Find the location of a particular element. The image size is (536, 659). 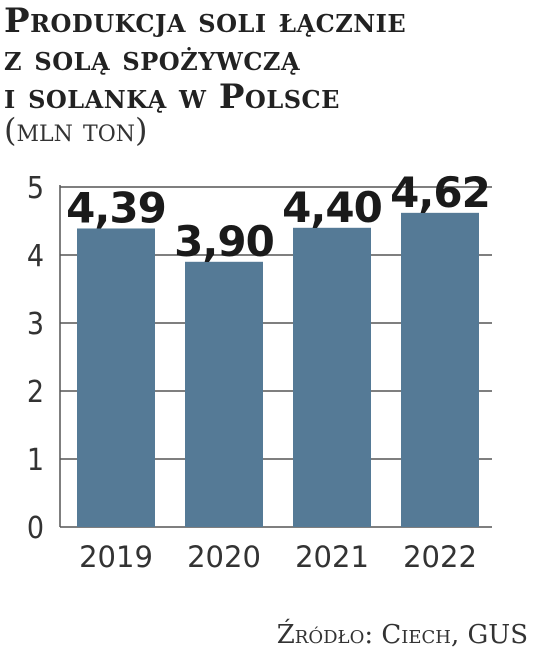

data-label-2019: 4,39 is located at coordinates (116, 207).